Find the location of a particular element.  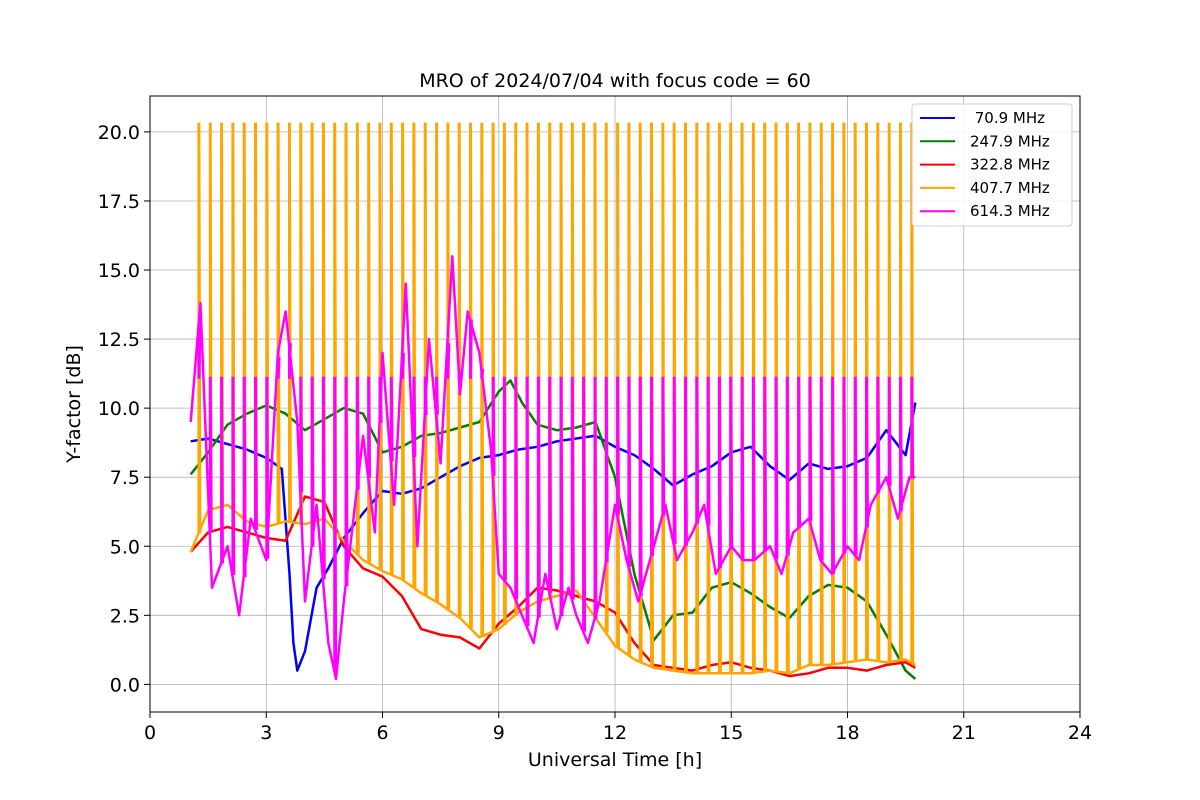

y-tick-label: 20.0 is located at coordinates (119, 133).